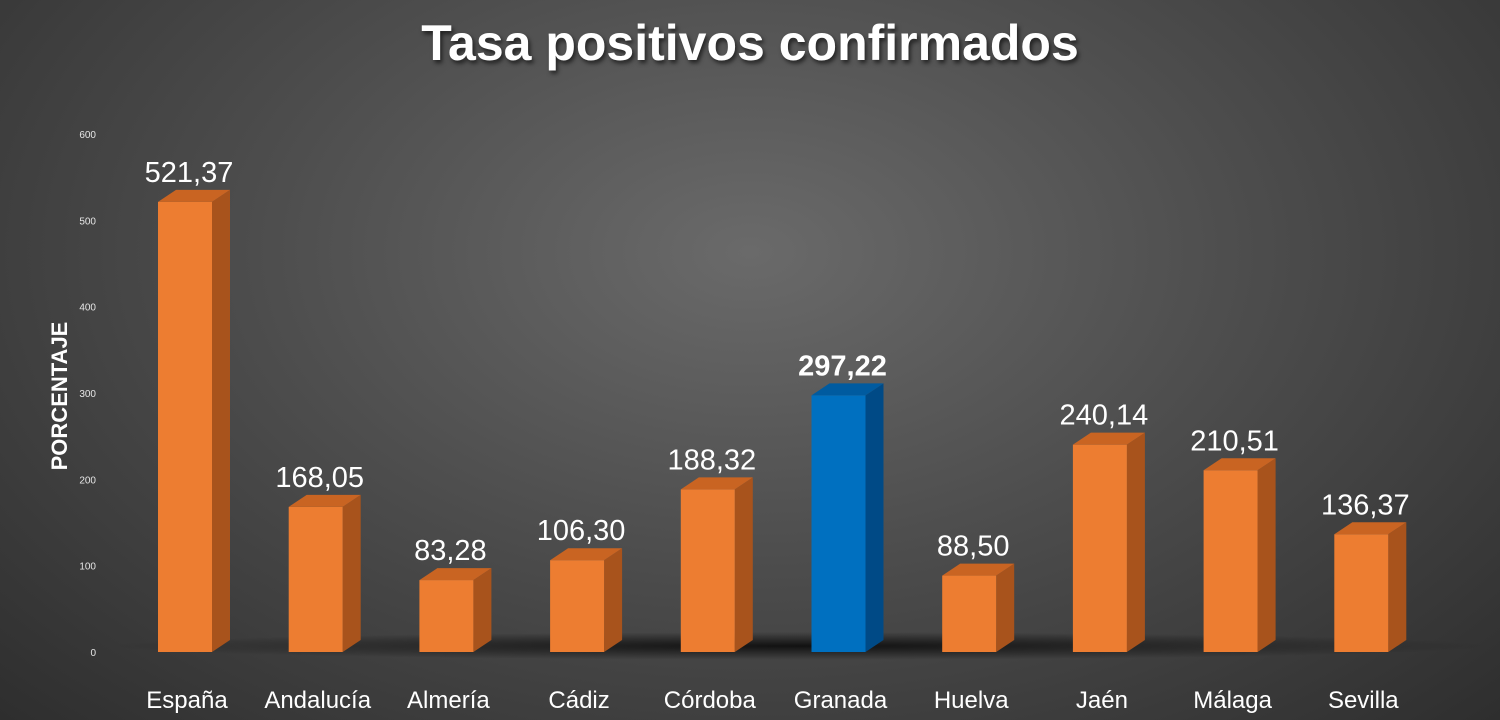 This screenshot has height=720, width=1500. I want to click on y-tick-label: 400, so click(87, 308).